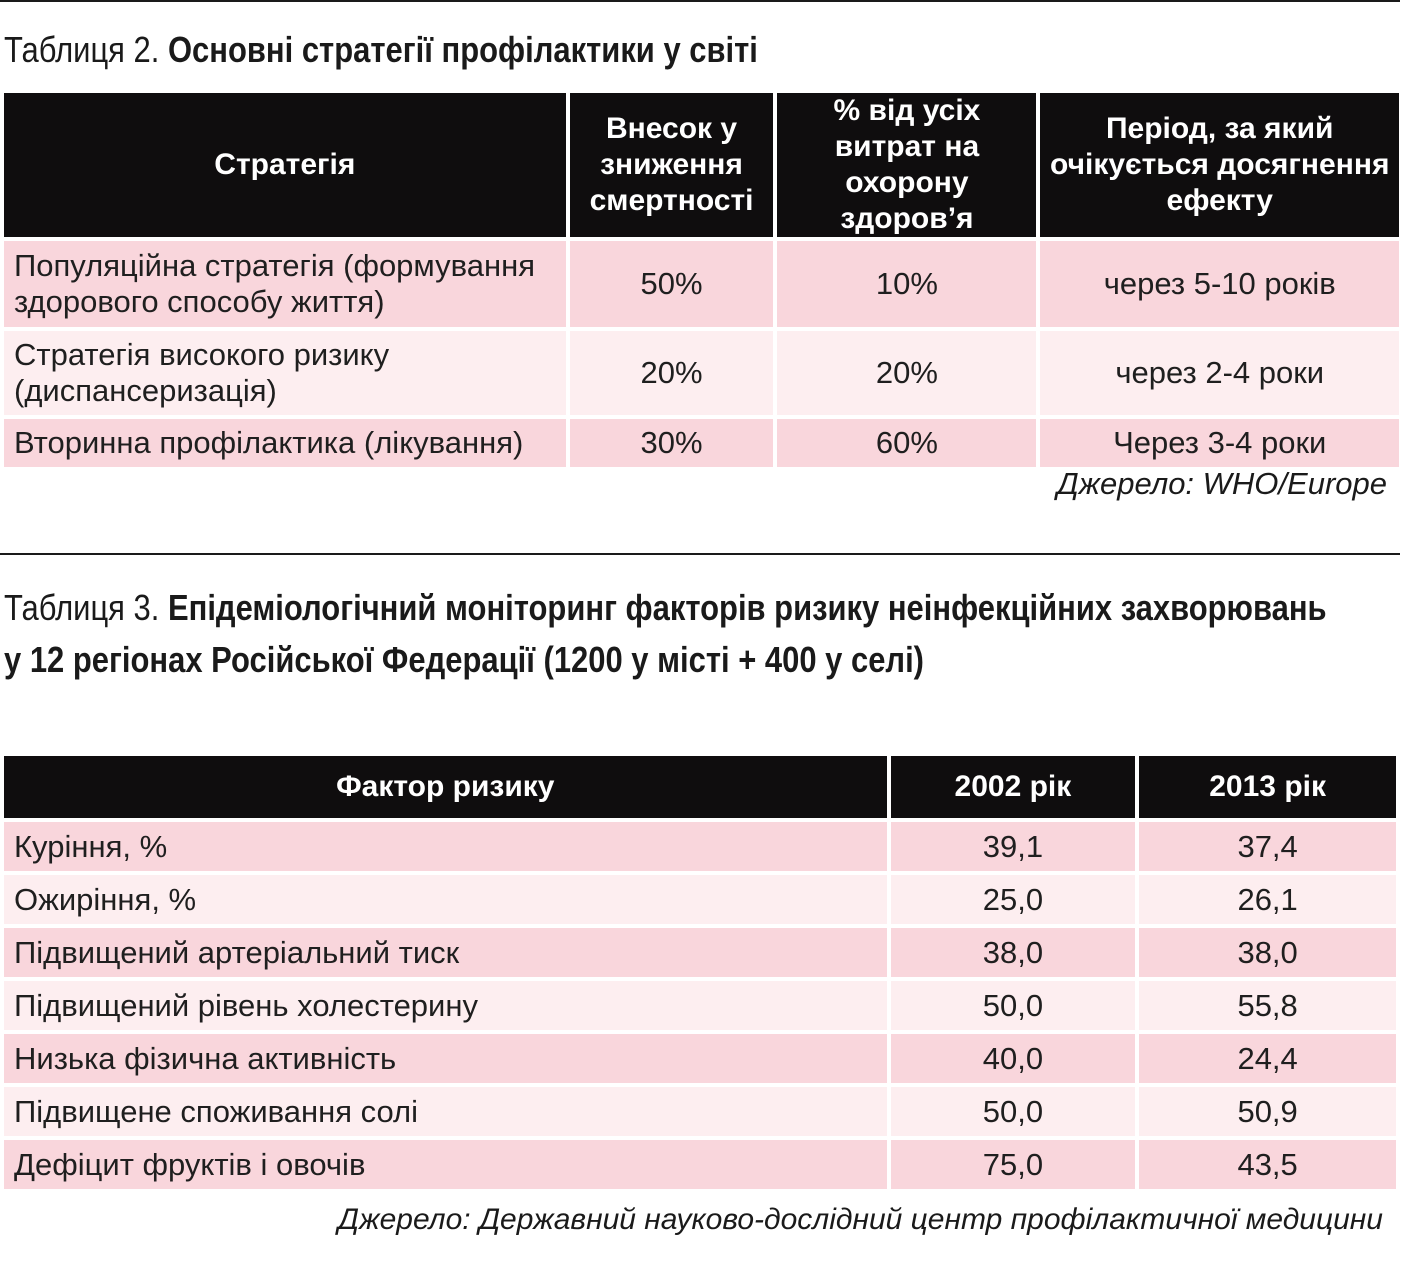 This screenshot has height=1263, width=1403. What do you see at coordinates (1219, 443) in the screenshot?
I see `table2-cell-period: Через 3-4 роки` at bounding box center [1219, 443].